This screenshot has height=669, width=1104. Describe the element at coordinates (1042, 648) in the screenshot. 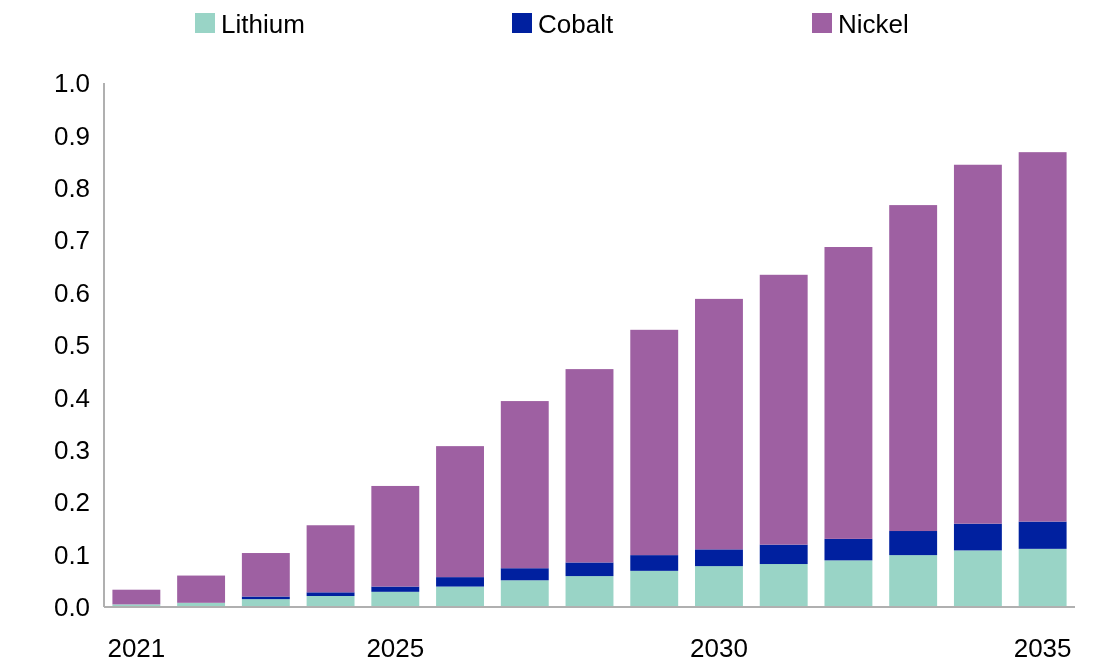

I see `x-tick-label: 2035` at that location.